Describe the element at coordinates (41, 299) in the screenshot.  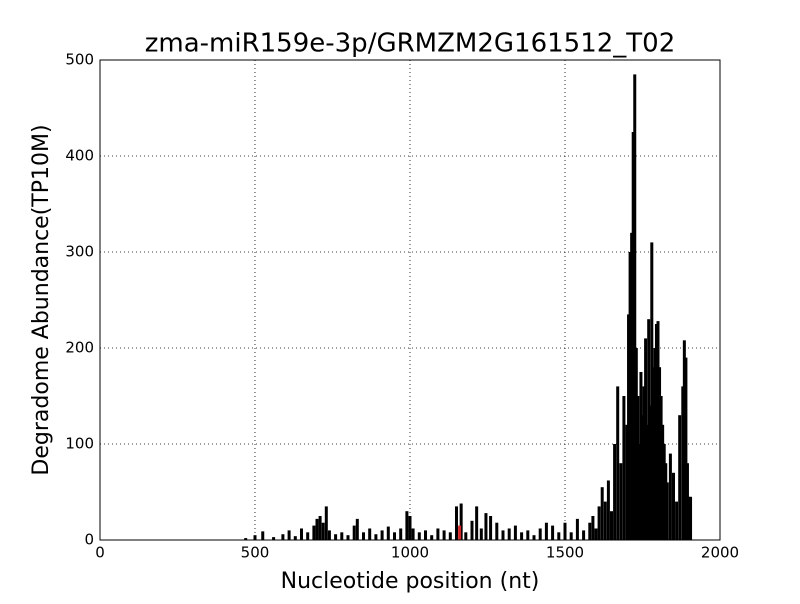
I see `y-axis-label: Degradome Abundance(TP10M)` at that location.